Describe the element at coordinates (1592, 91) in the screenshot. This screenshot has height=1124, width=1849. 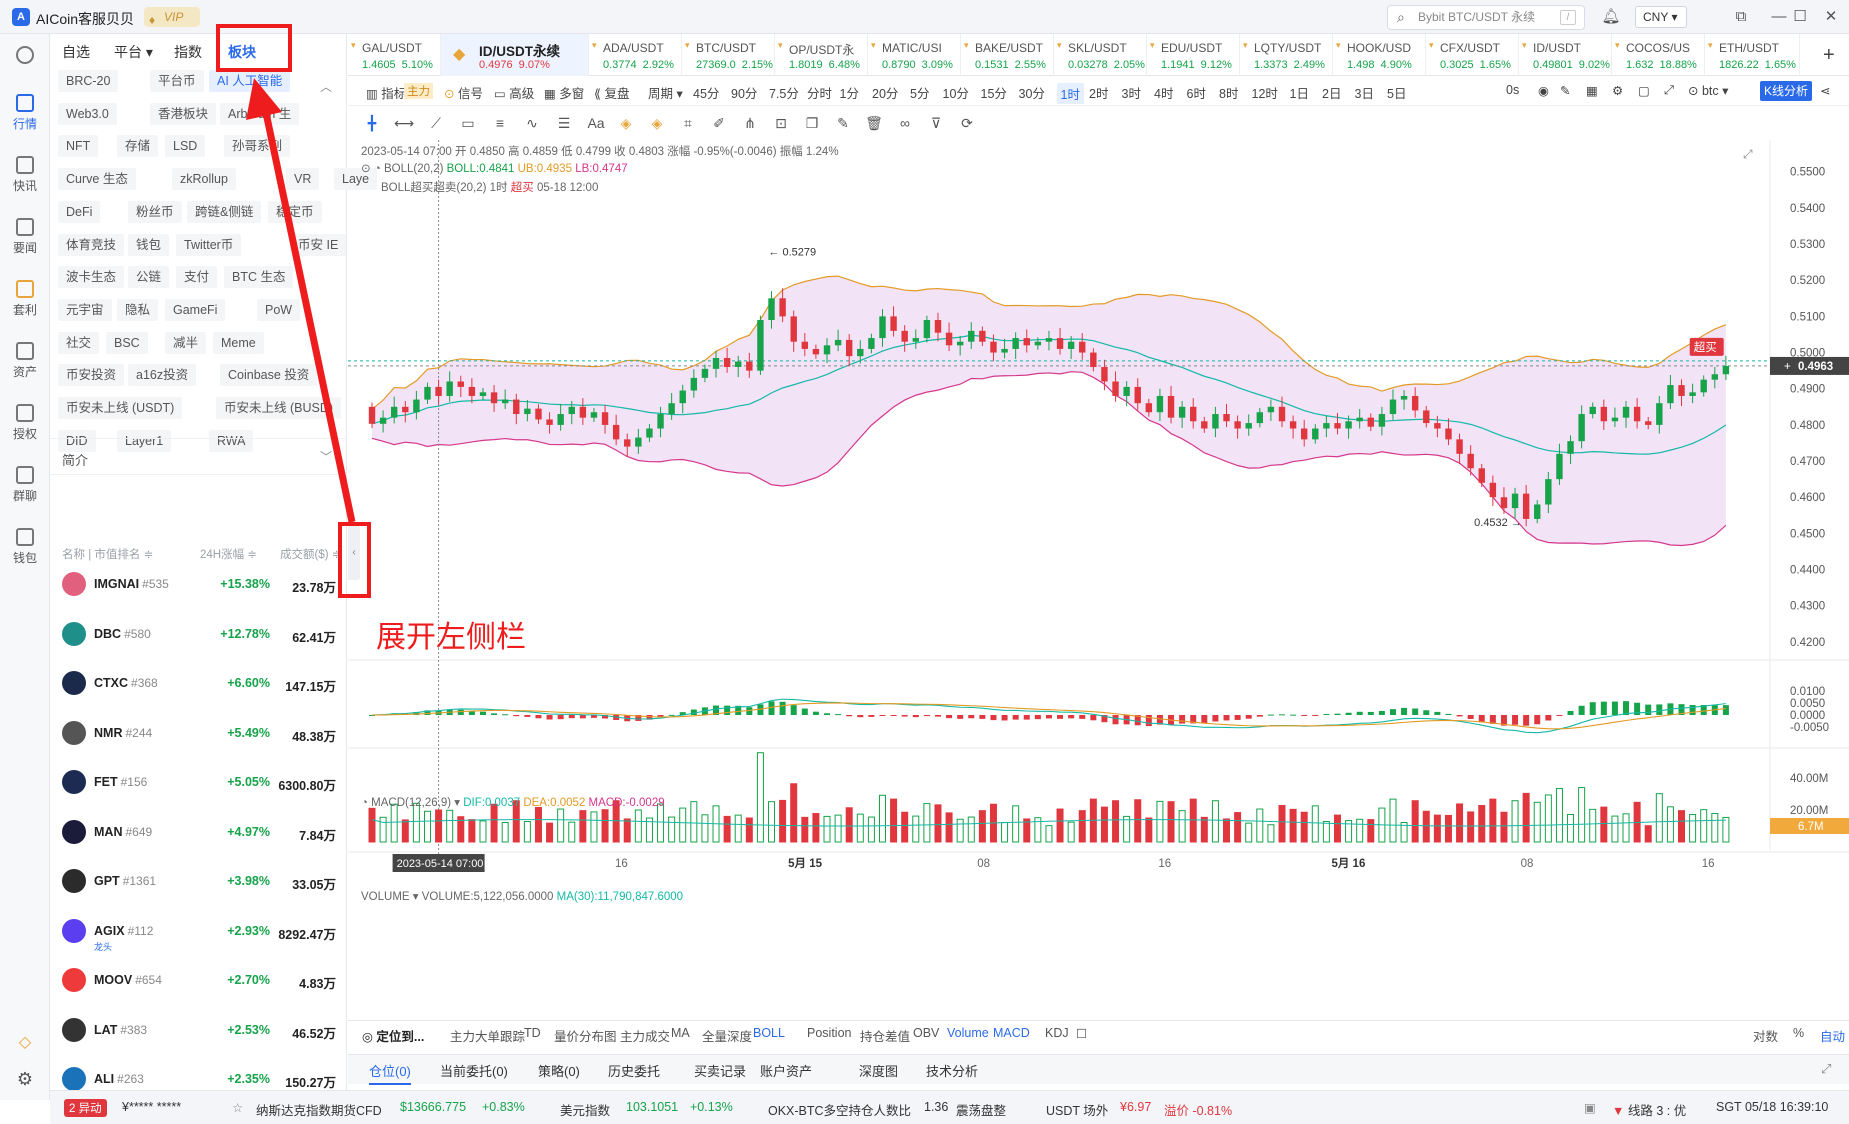
I see `grid-icon: ▦` at that location.